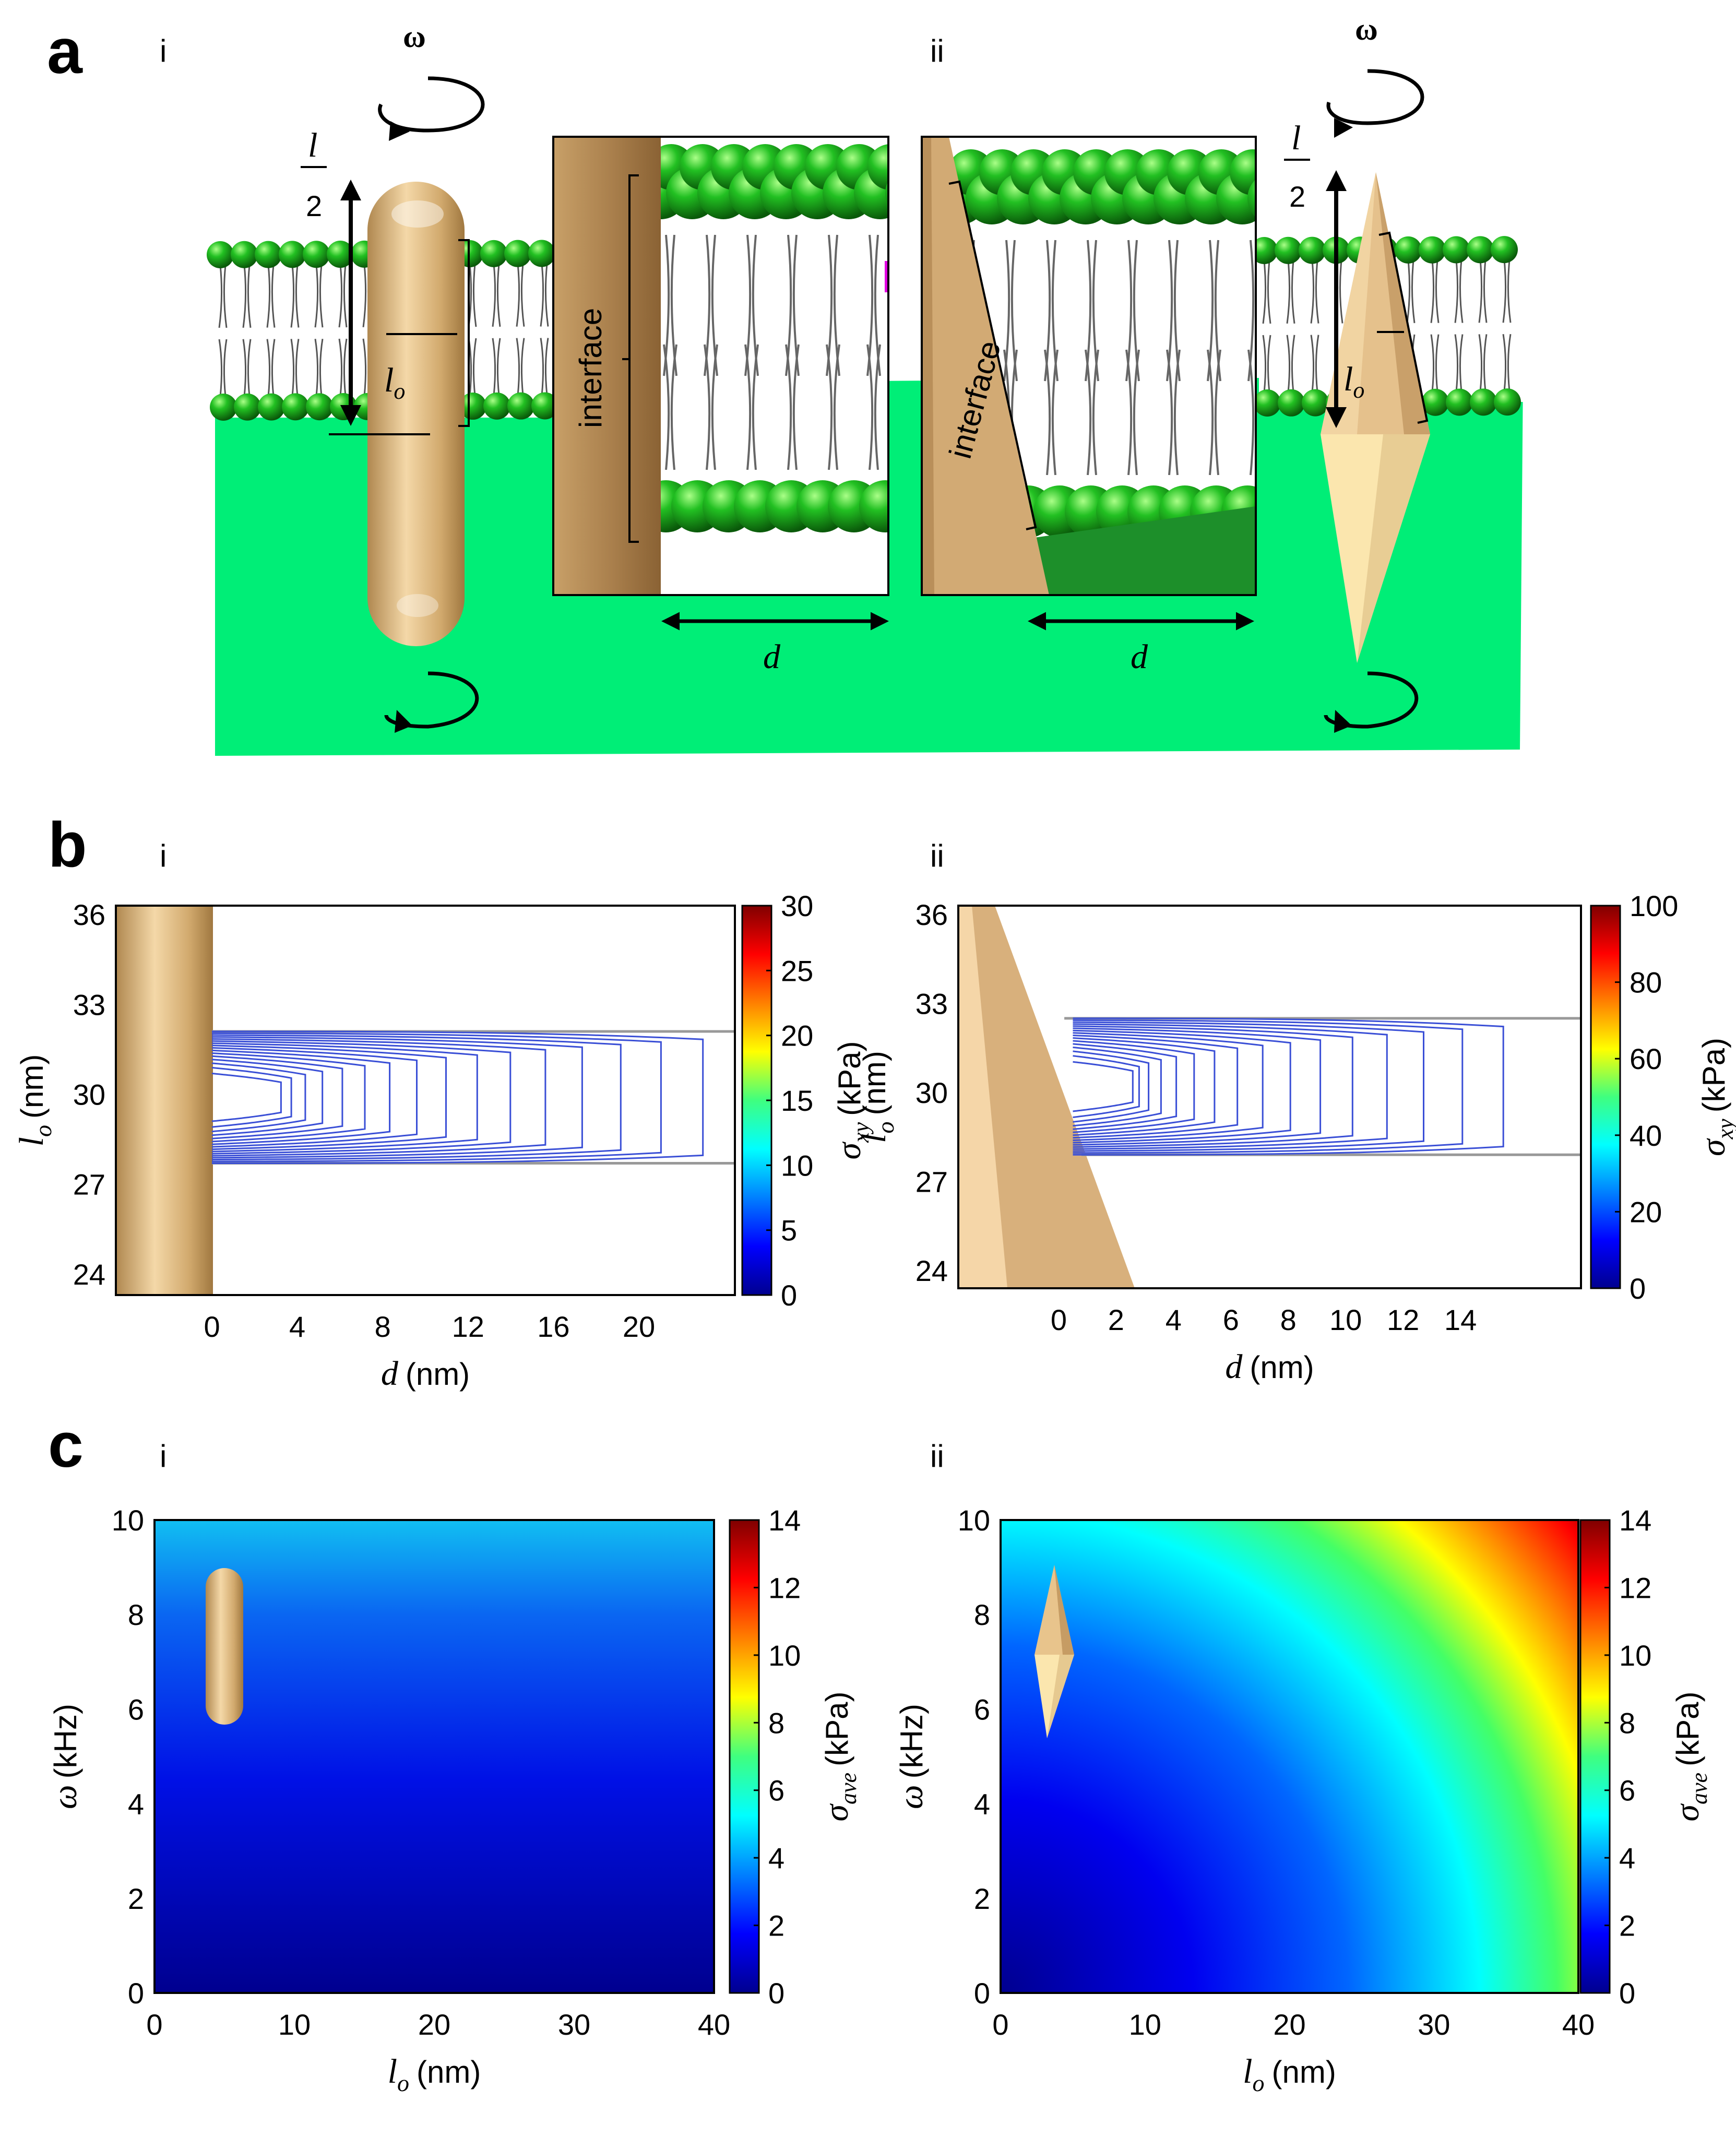 Image resolution: width=1736 pixels, height=2137 pixels. I want to click on colorbar-tick-label: 30, so click(797, 905).